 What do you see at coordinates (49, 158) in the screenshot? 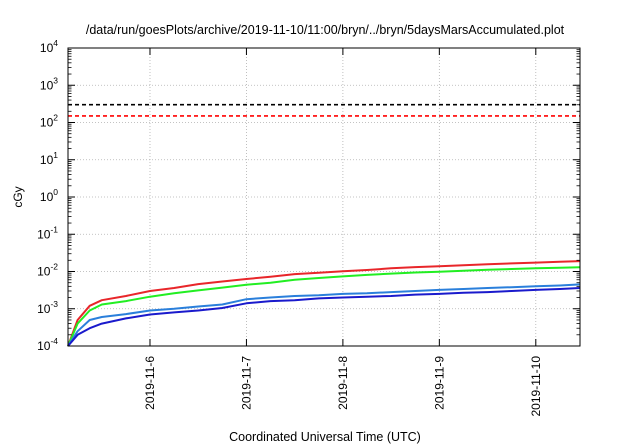
I see `y-tick-label: 10¹` at bounding box center [49, 158].